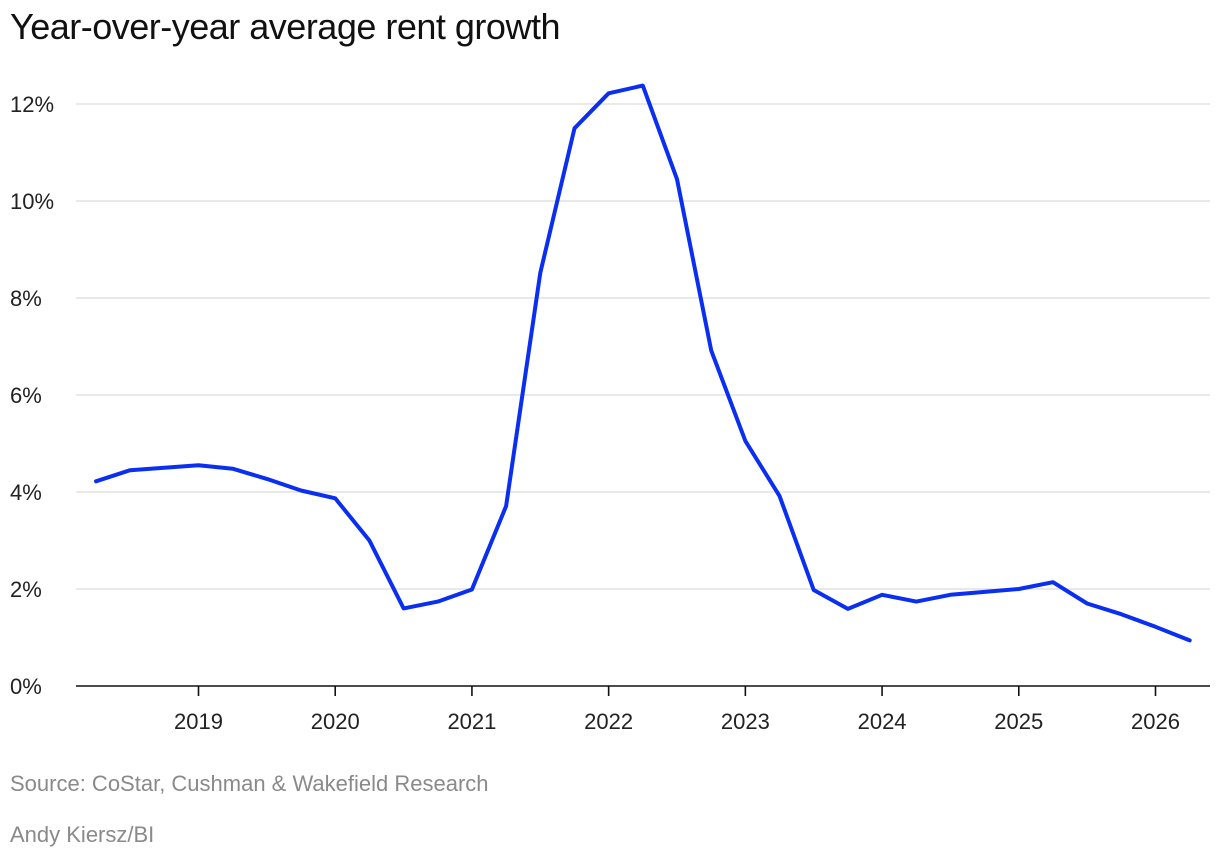 This screenshot has height=860, width=1220. What do you see at coordinates (198, 721) in the screenshot?
I see `x-tick-label: 2019` at bounding box center [198, 721].